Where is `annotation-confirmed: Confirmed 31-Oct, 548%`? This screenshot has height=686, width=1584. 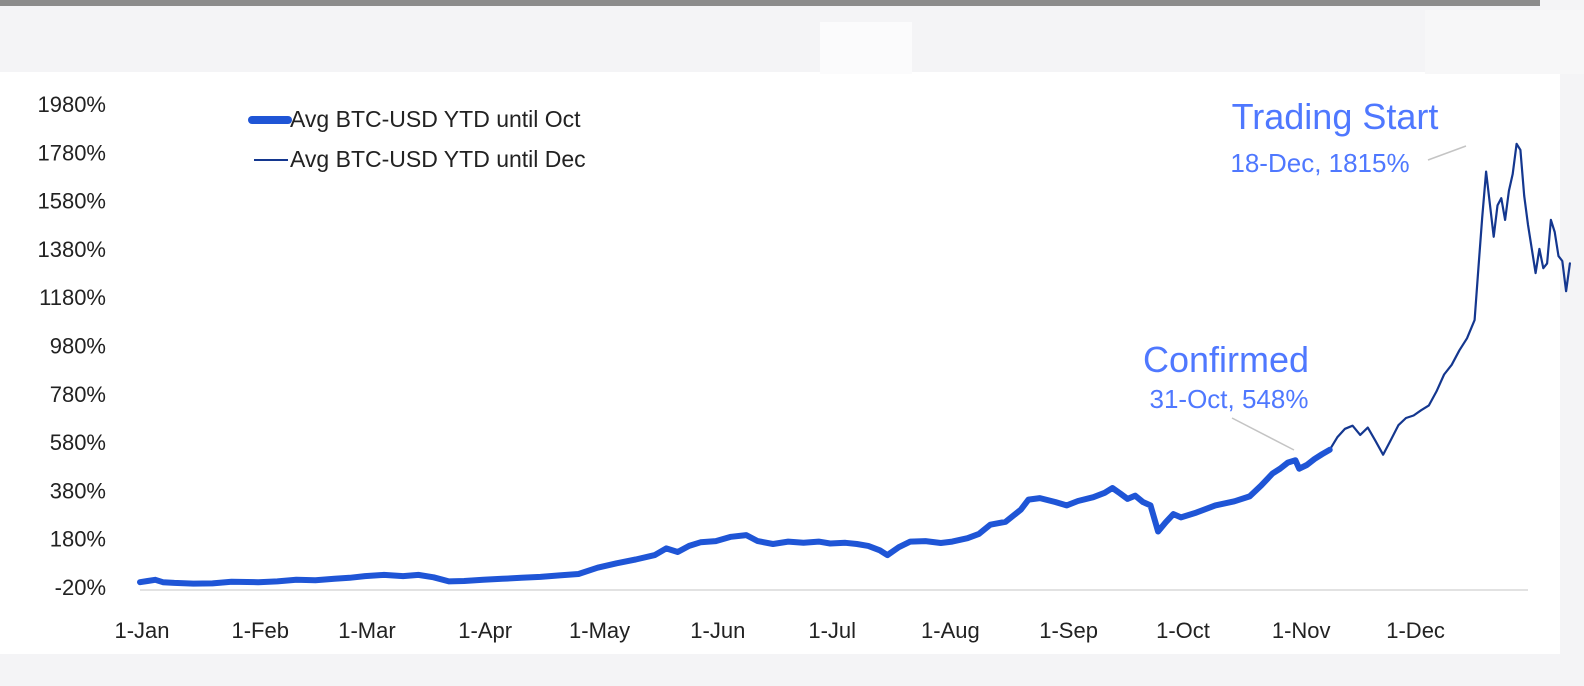 annotation-confirmed: Confirmed 31-Oct, 548% is located at coordinates (1226, 395).